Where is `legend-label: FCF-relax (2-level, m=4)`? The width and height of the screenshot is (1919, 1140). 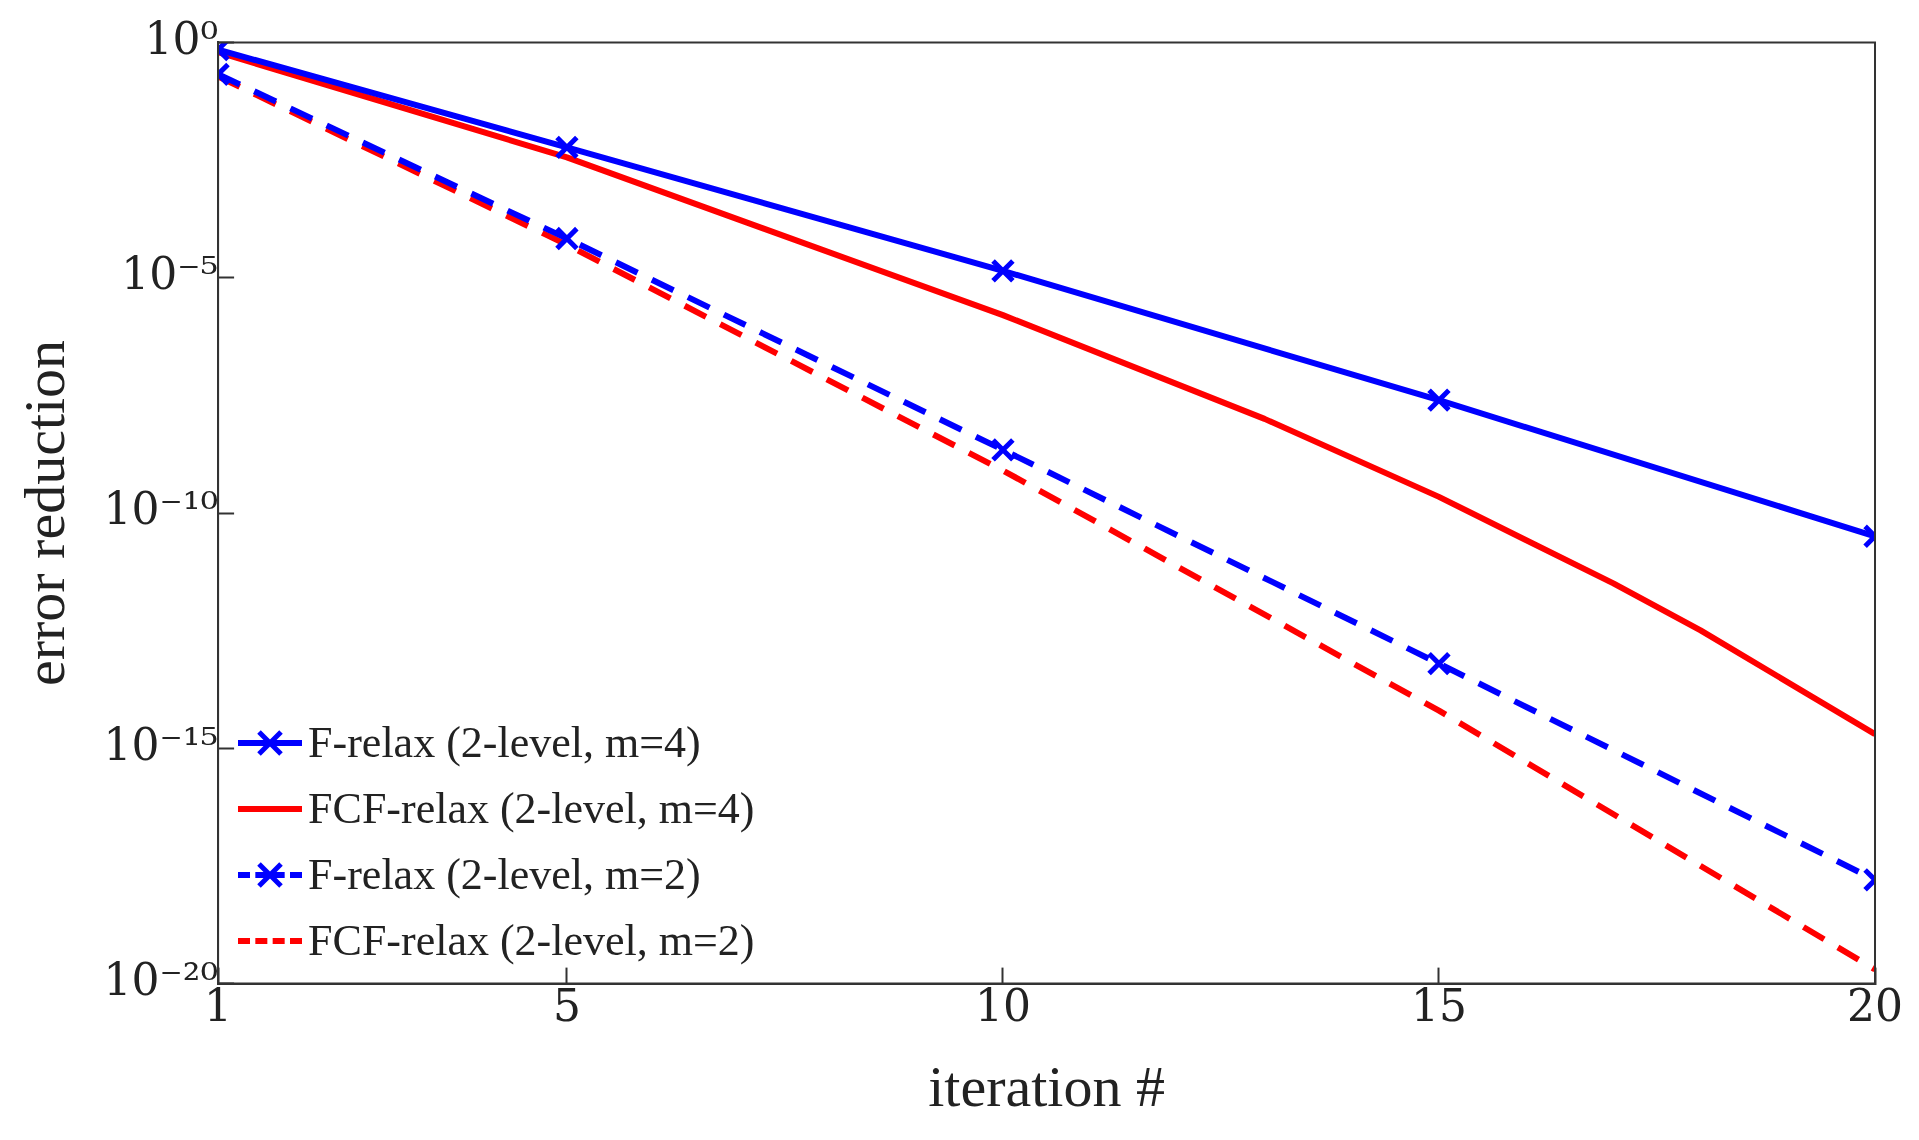 legend-label: FCF-relax (2-level, m=4) is located at coordinates (531, 808).